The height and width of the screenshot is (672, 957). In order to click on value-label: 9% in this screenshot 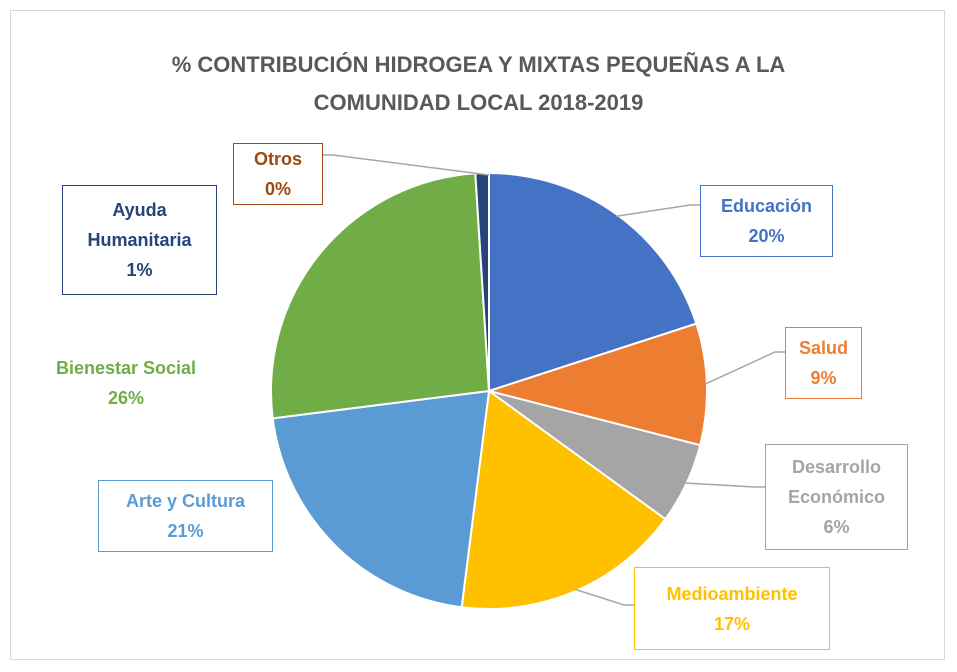, I will do `click(823, 378)`.